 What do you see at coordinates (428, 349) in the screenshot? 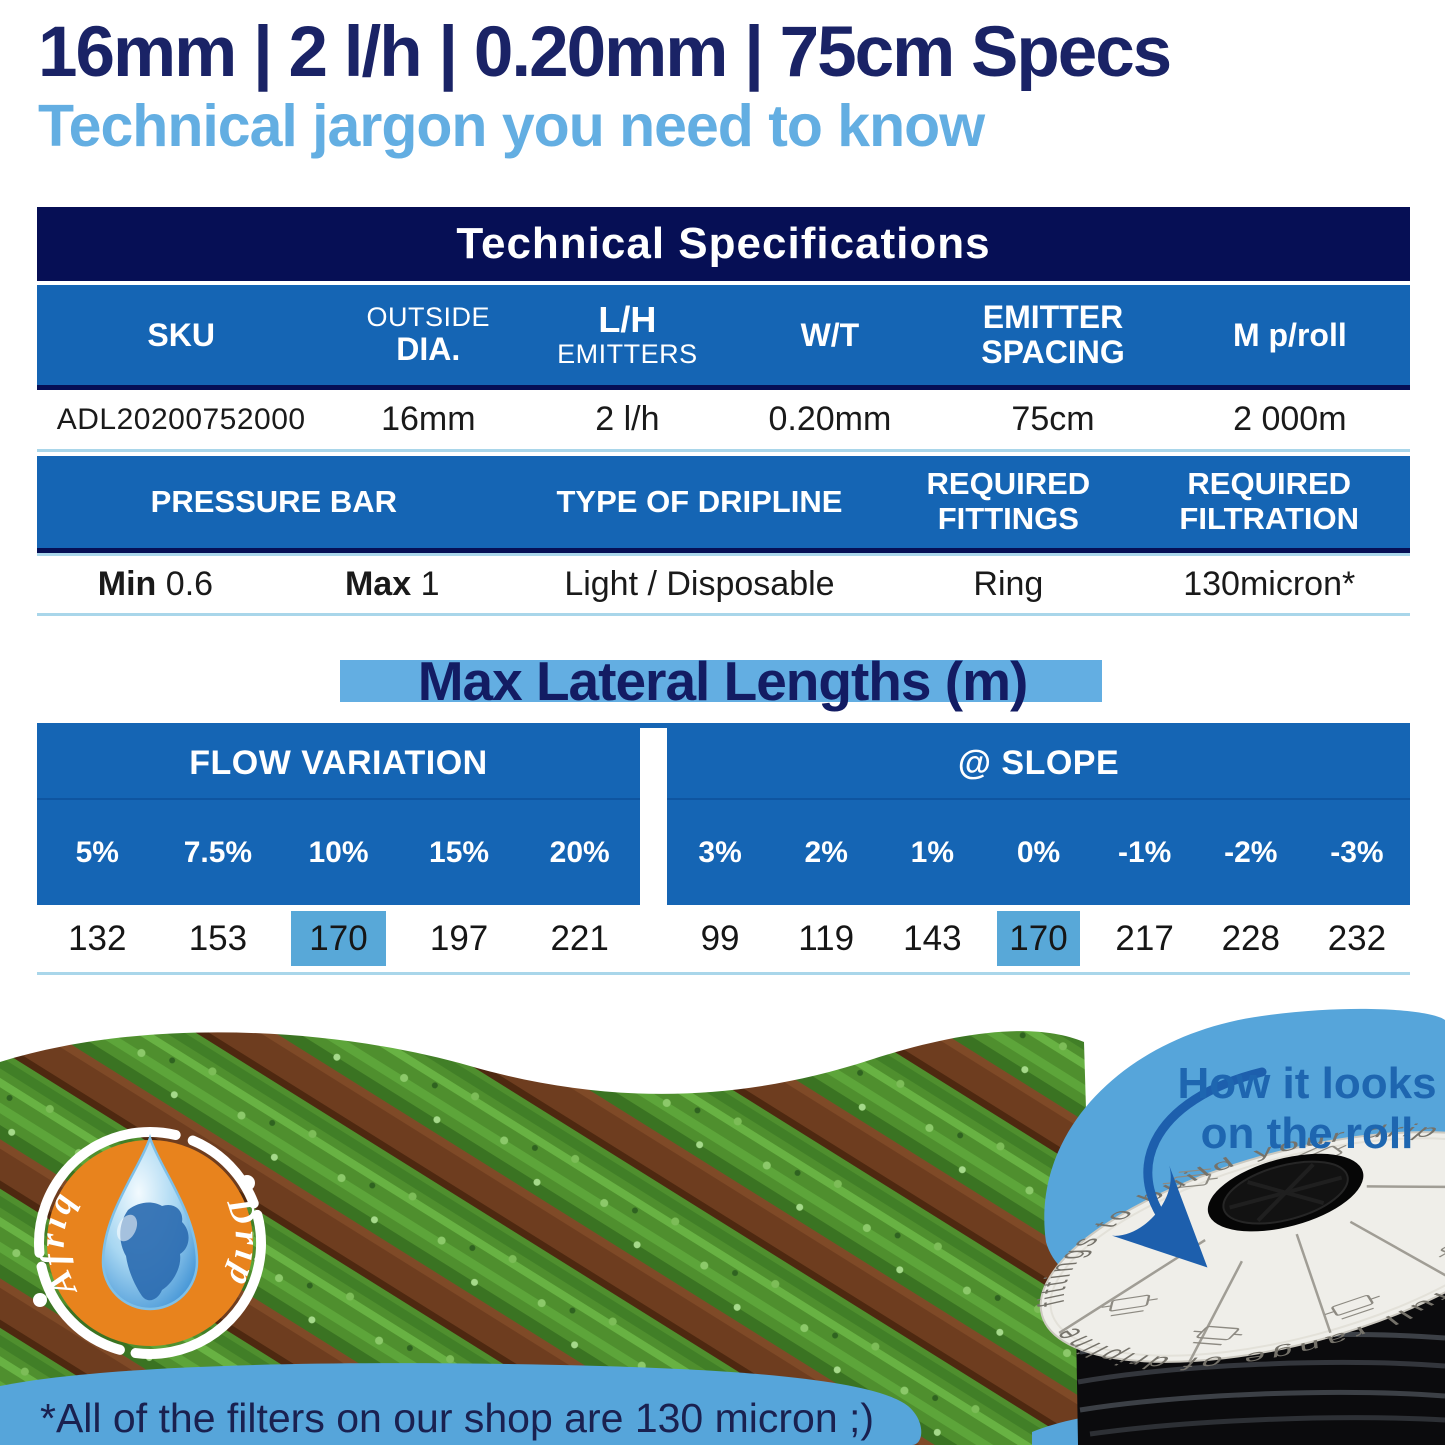
I see `dia-label: DIA.` at bounding box center [428, 349].